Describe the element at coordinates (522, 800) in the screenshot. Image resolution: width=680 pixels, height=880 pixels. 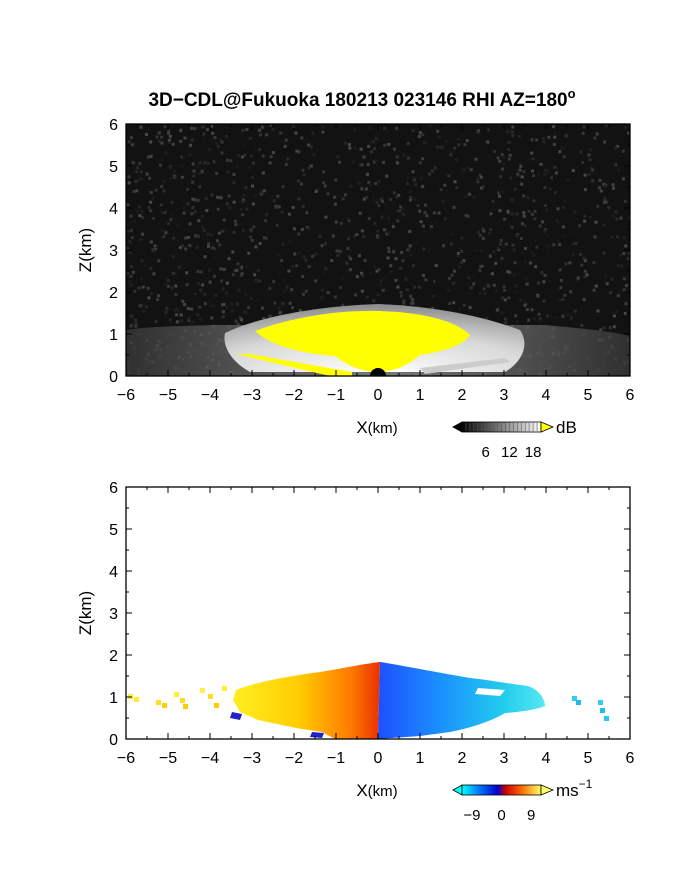
I see `doppler-colorbar: ms−1 −9 0 9` at that location.